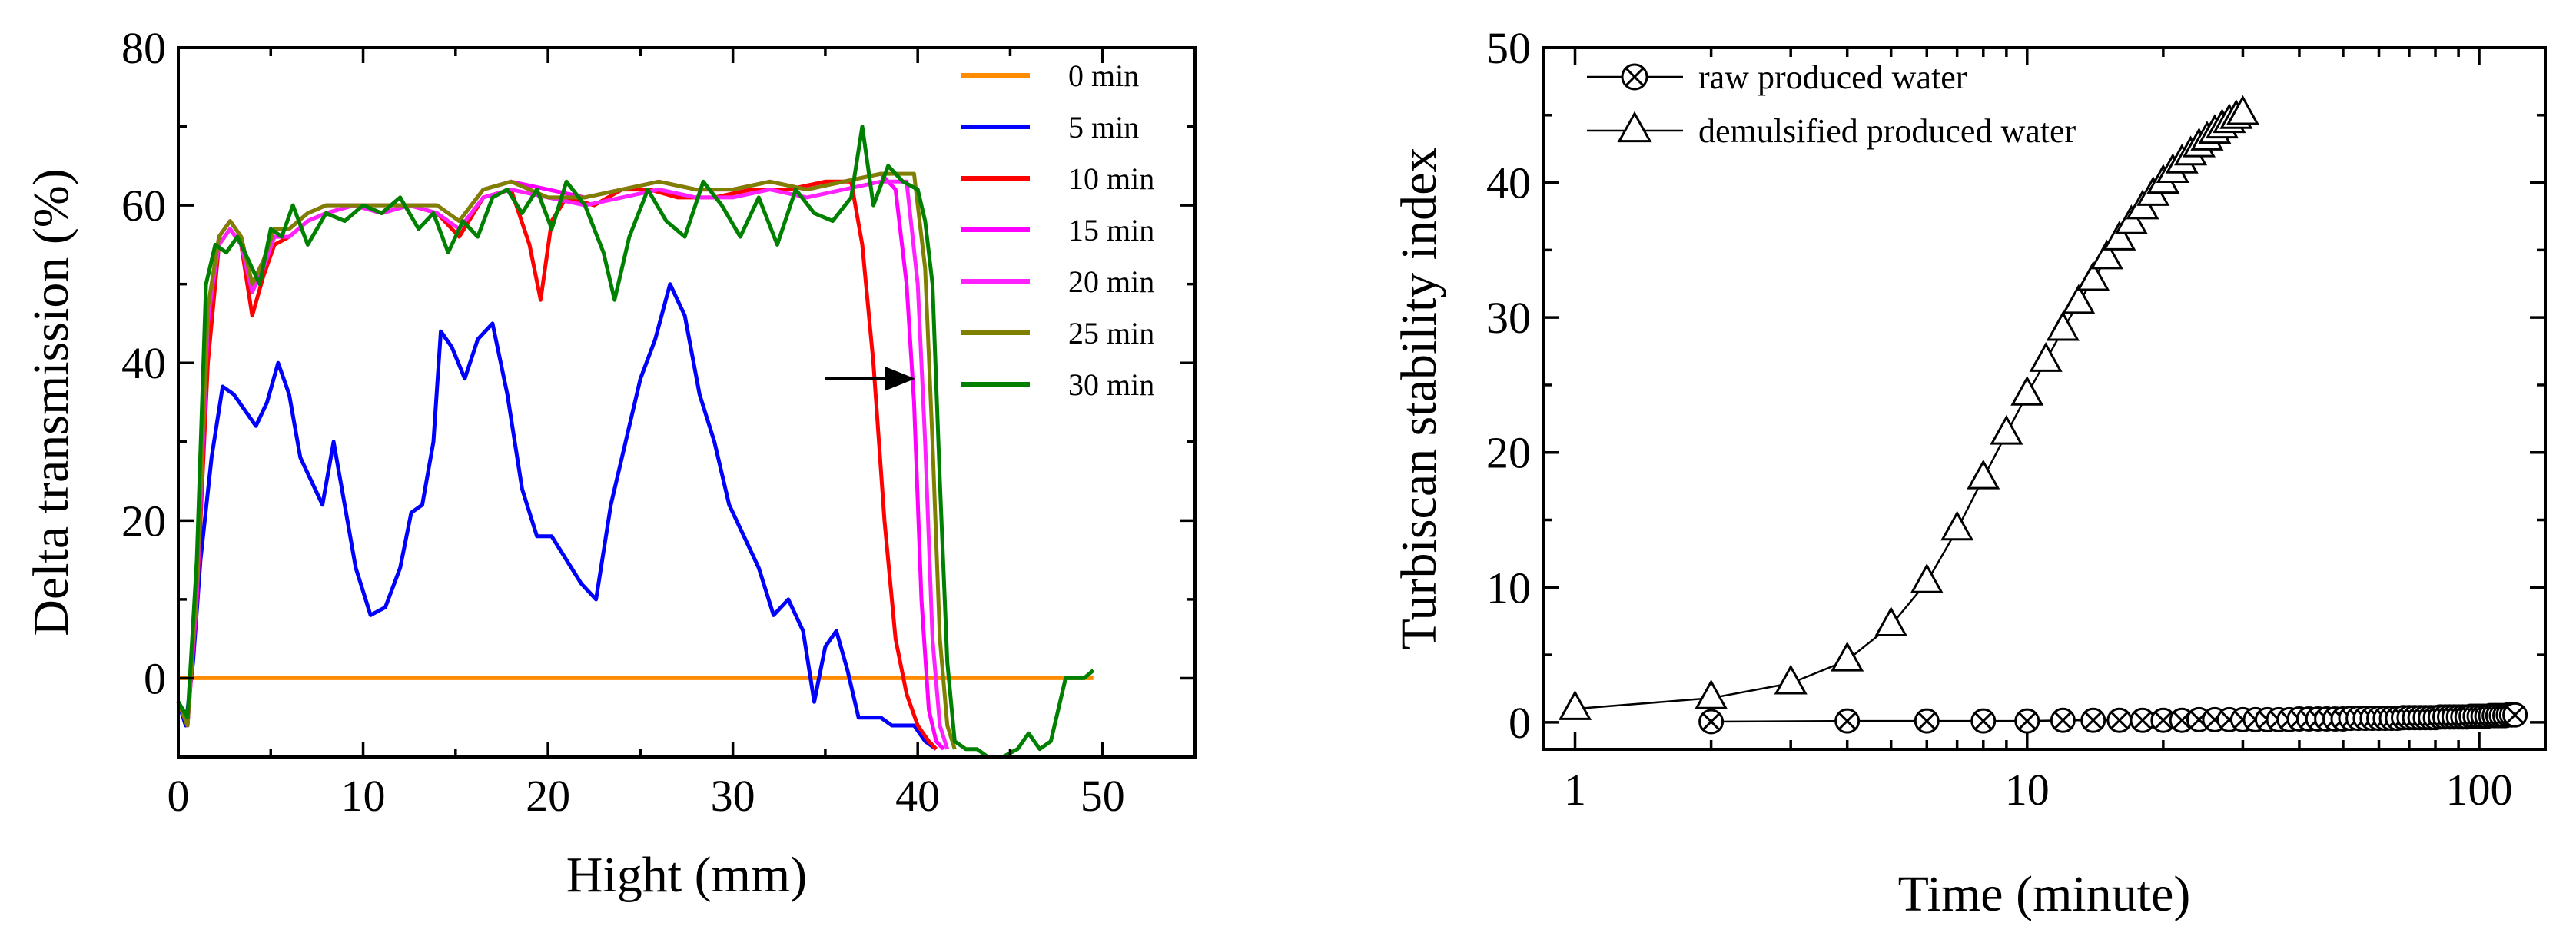 This screenshot has width=2576, height=933. What do you see at coordinates (1111, 281) in the screenshot?
I see `legend-label: 20 min` at bounding box center [1111, 281].